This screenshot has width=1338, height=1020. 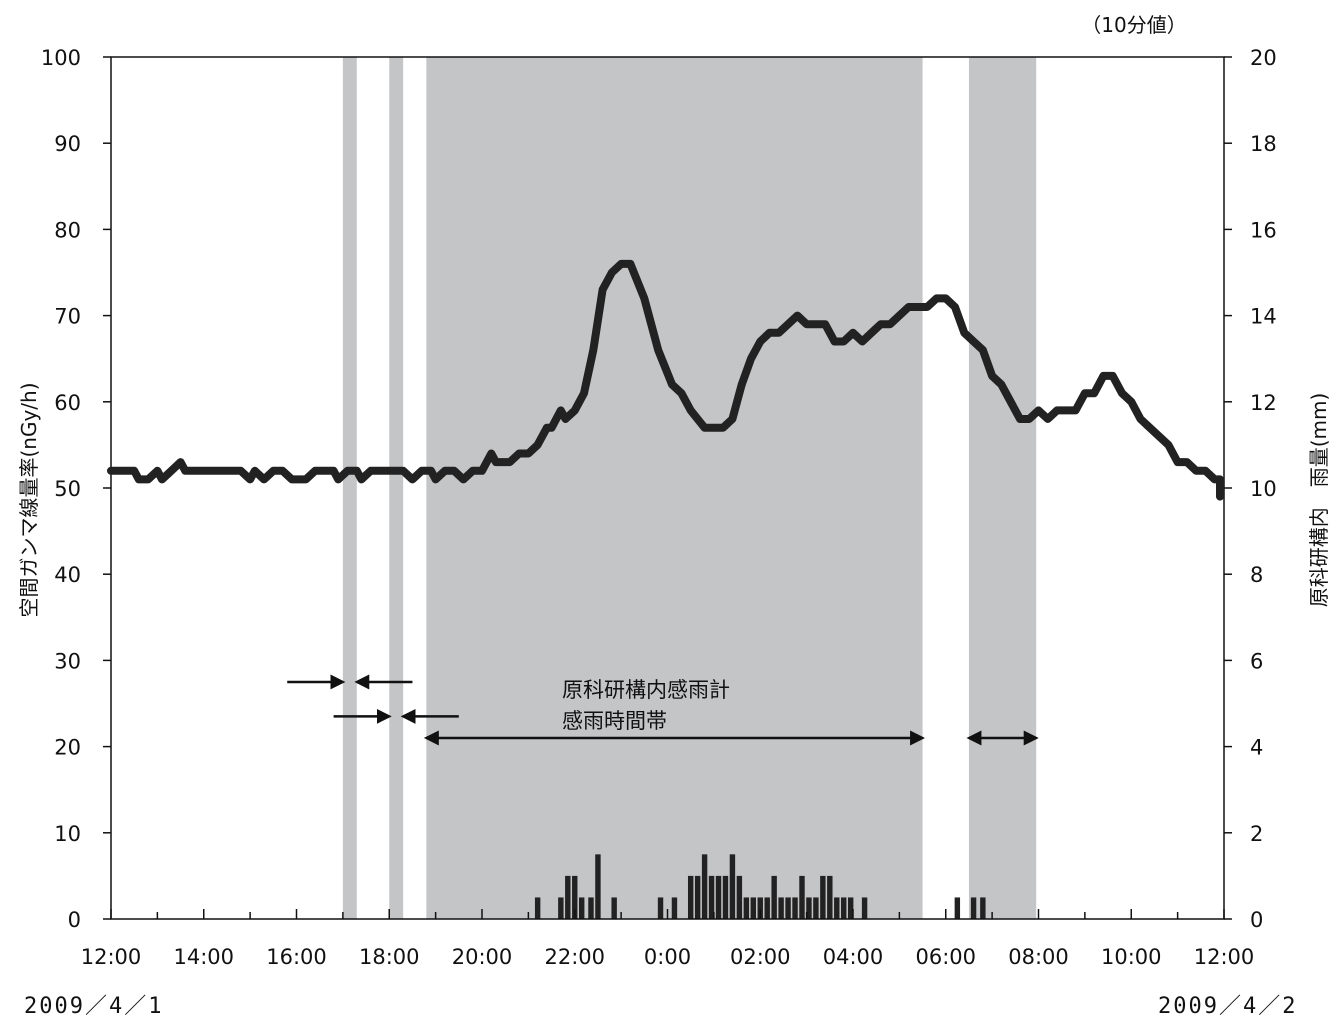 I want to click on left-tick-label: 0, so click(x=74, y=920).